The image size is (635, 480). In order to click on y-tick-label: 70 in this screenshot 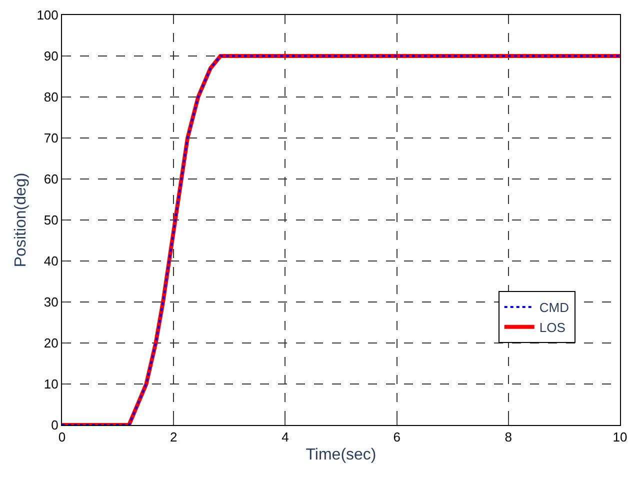, I will do `click(51, 138)`.